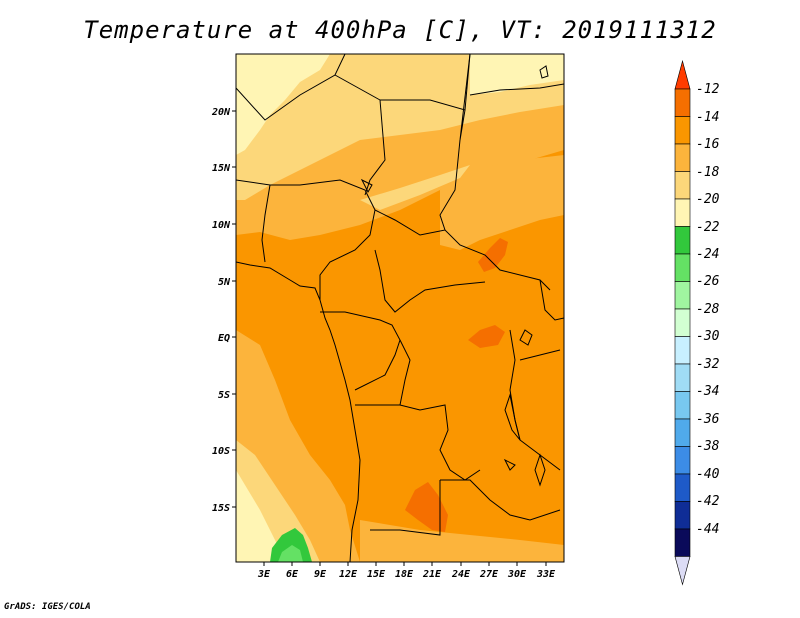 The height and width of the screenshot is (618, 800). What do you see at coordinates (224, 338) in the screenshot?
I see `lat-label: EQ` at bounding box center [224, 338].